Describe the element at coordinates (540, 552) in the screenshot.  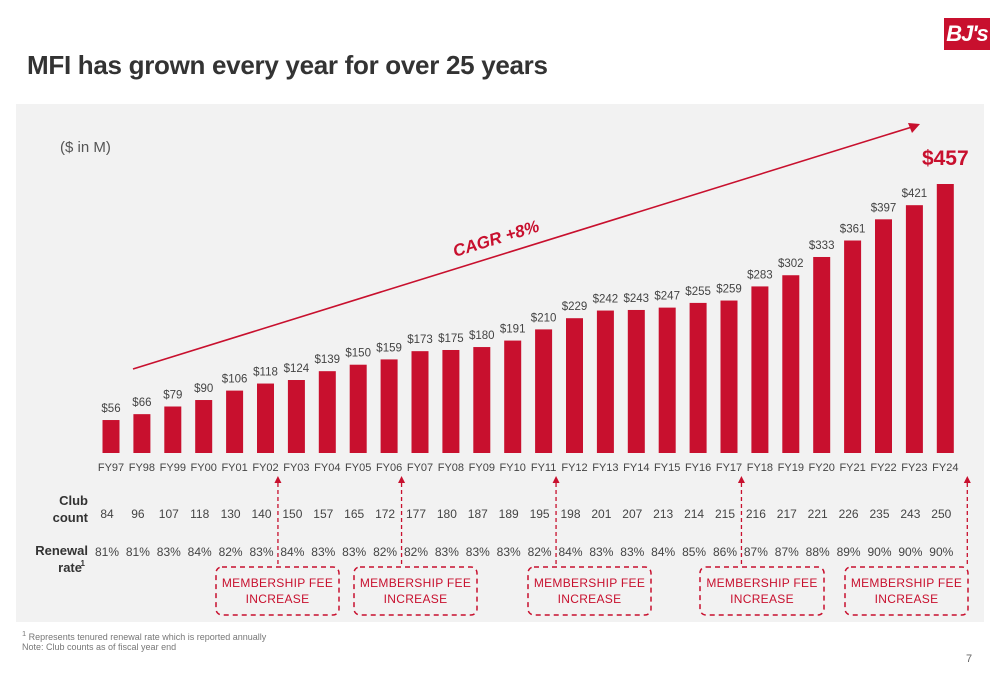
I see `renewal-rate-FY11: 82%` at that location.